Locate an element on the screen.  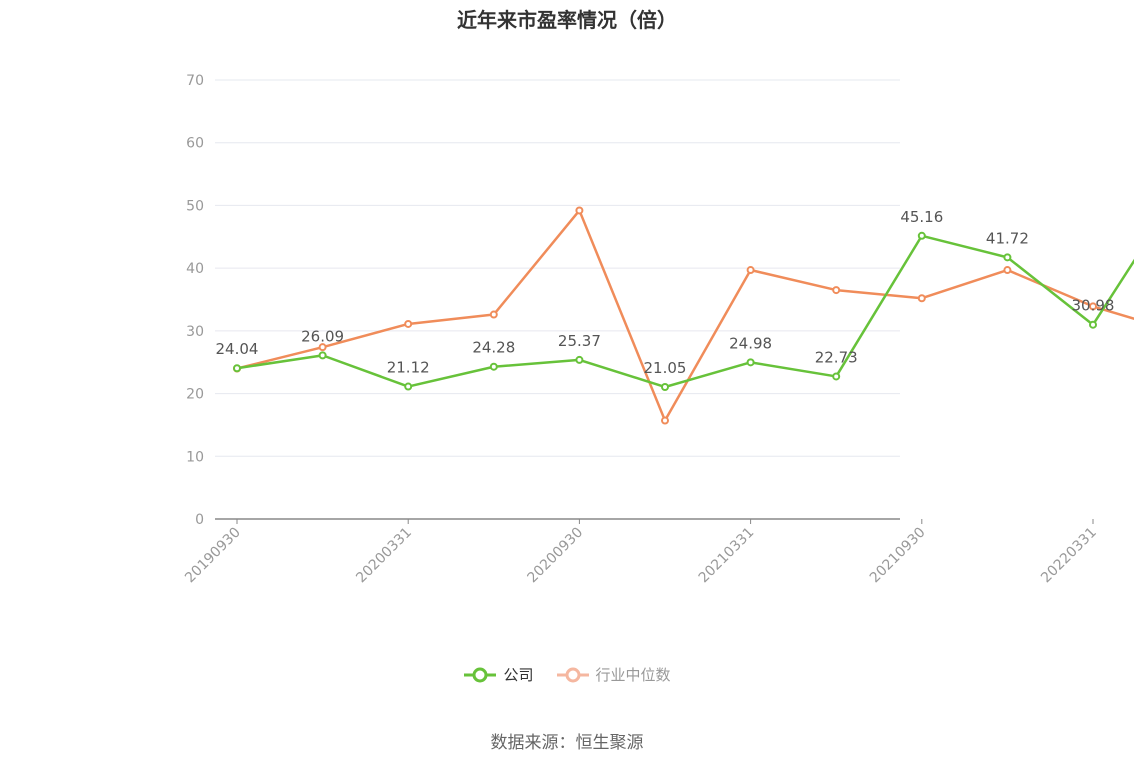
y-tick-label: 20 is located at coordinates (195, 395).